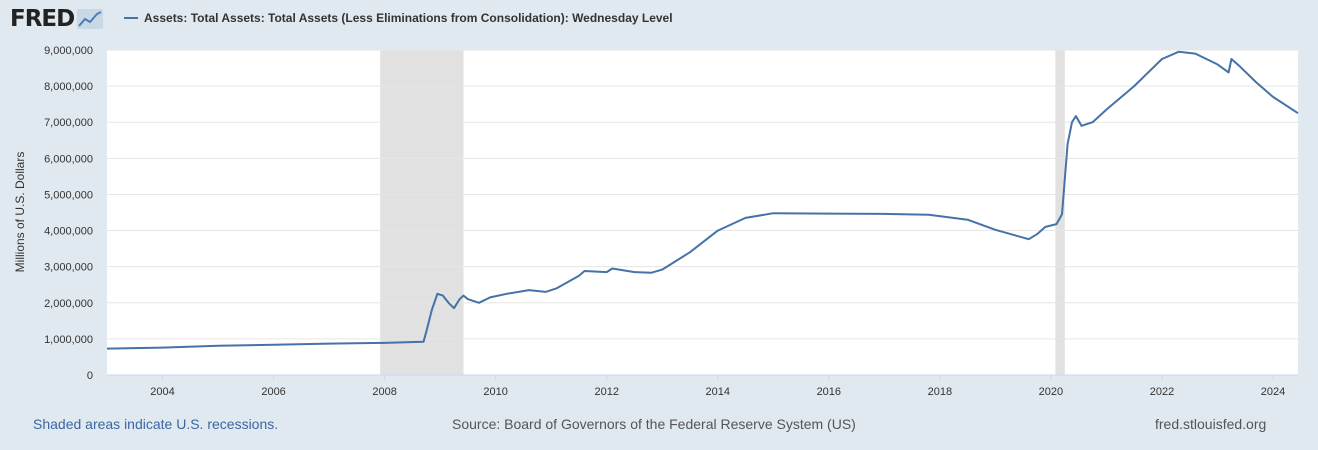 The image size is (1318, 450). I want to click on y-tick-label-7000000: 7,000,000, so click(68, 123).